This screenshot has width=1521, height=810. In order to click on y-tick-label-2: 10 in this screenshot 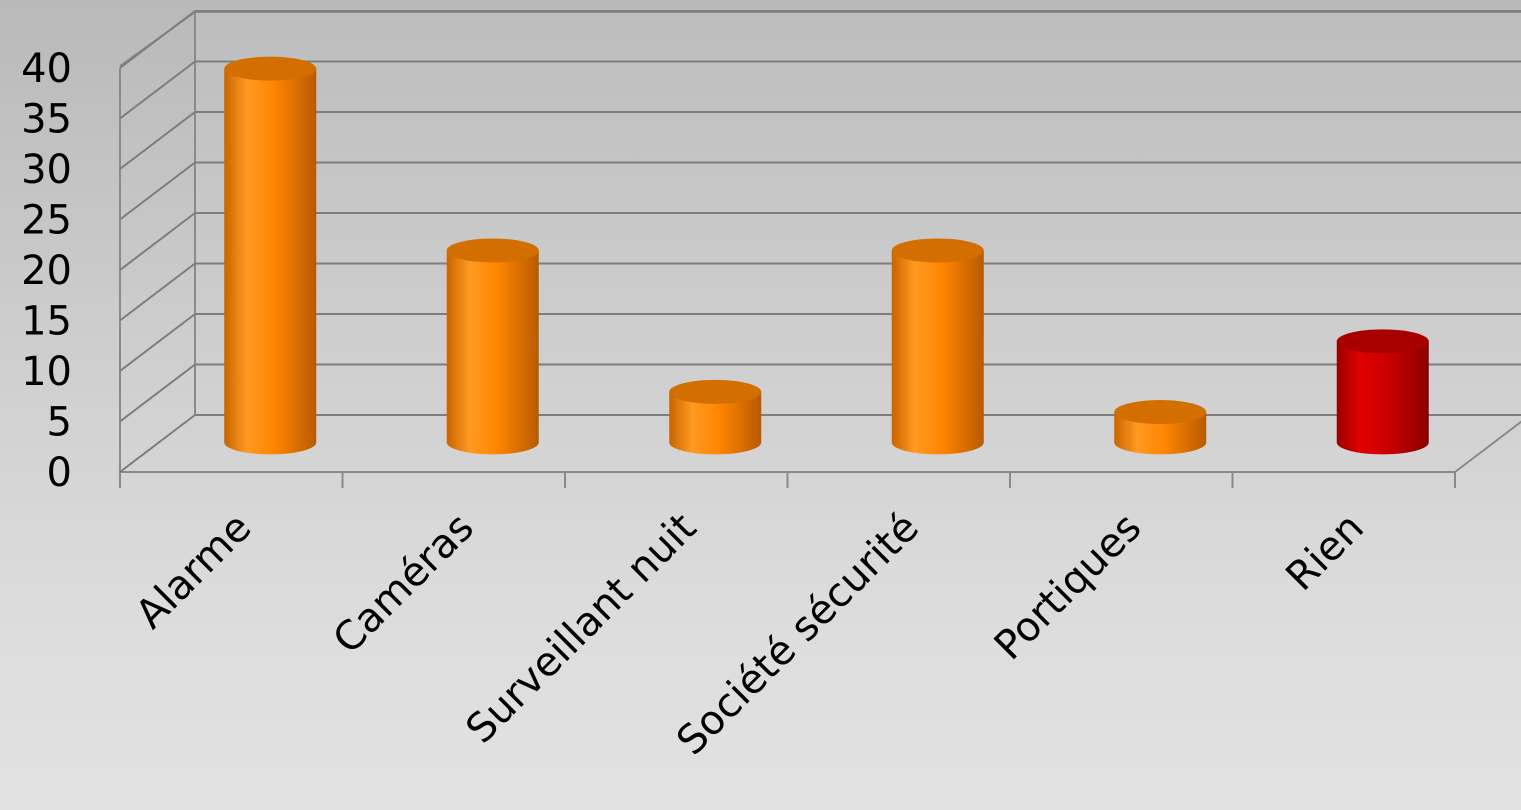, I will do `click(46, 372)`.